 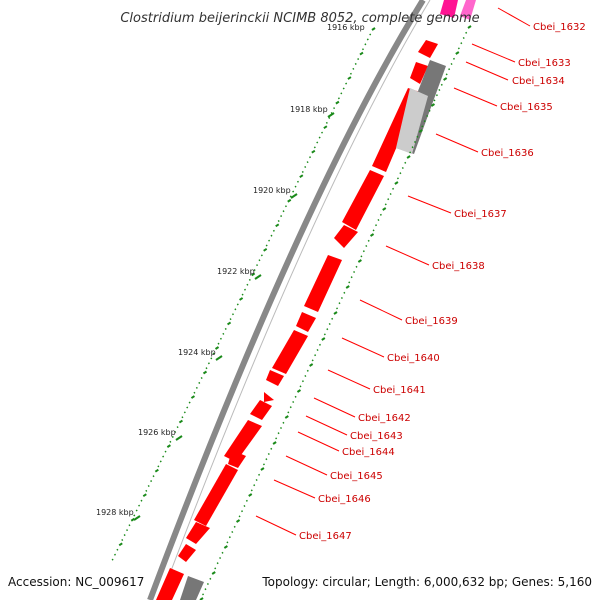 I want to click on gene-label-Cbei_1645: Cbei_1645, so click(x=356, y=476).